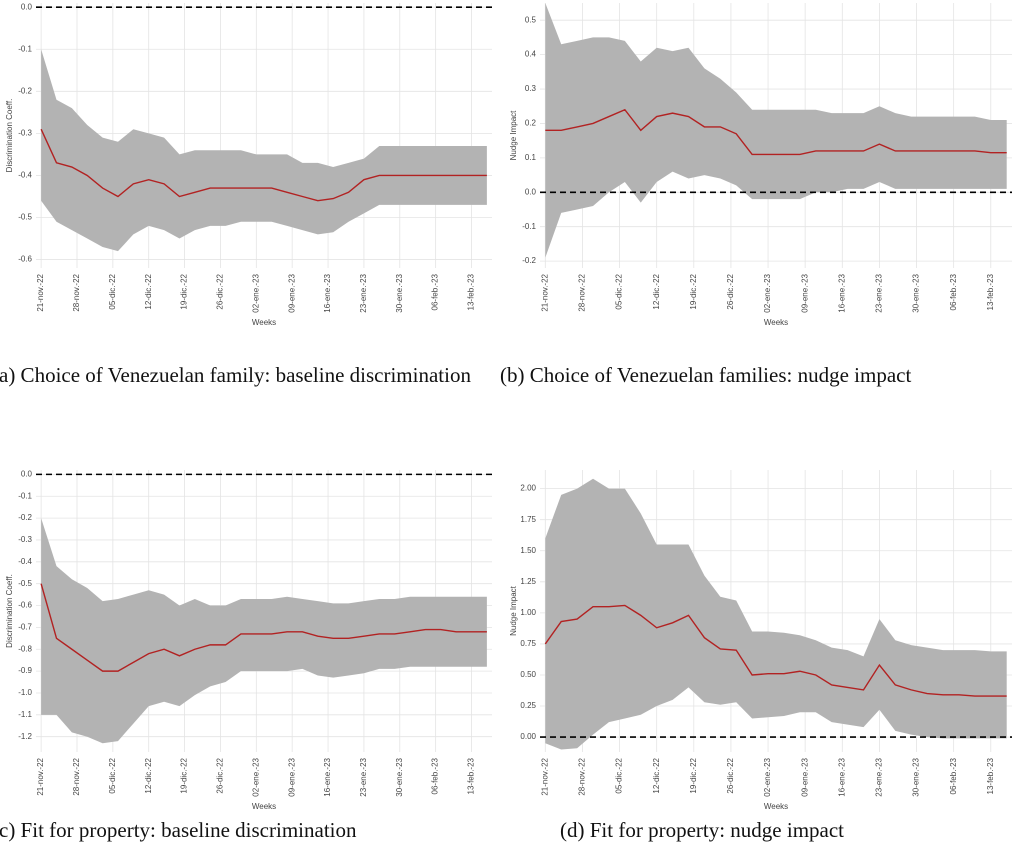 This screenshot has width=1025, height=857. Describe the element at coordinates (528, 550) in the screenshot. I see `y-tick-label: 1.50` at that location.